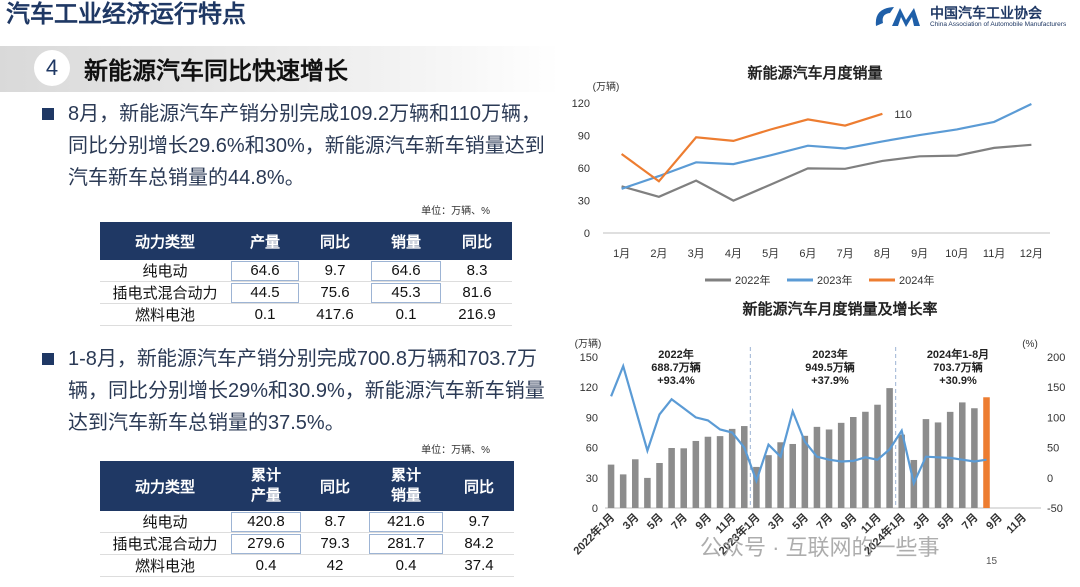  Describe the element at coordinates (992, 561) in the screenshot. I see `page-number: 15` at that location.